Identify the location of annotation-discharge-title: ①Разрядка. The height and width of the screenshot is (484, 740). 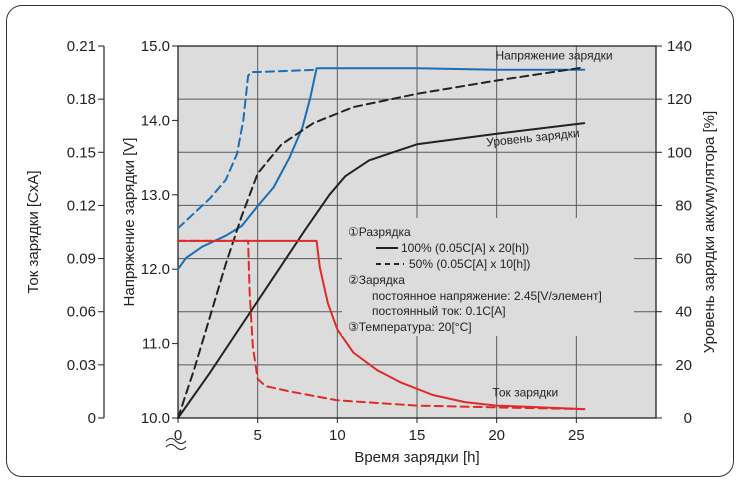
(379, 232).